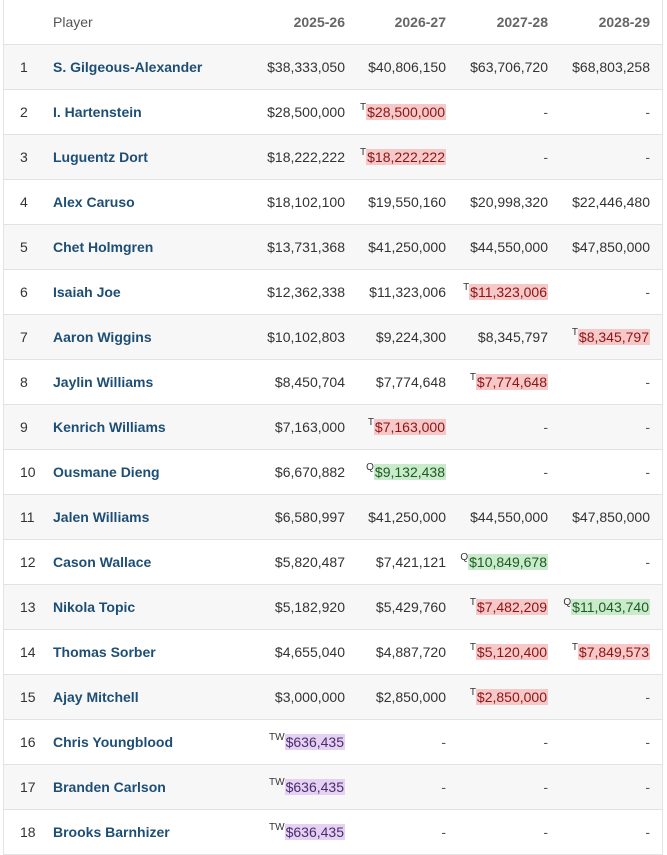 The image size is (667, 855). What do you see at coordinates (28, 652) in the screenshot?
I see `rank-cell: 14` at bounding box center [28, 652].